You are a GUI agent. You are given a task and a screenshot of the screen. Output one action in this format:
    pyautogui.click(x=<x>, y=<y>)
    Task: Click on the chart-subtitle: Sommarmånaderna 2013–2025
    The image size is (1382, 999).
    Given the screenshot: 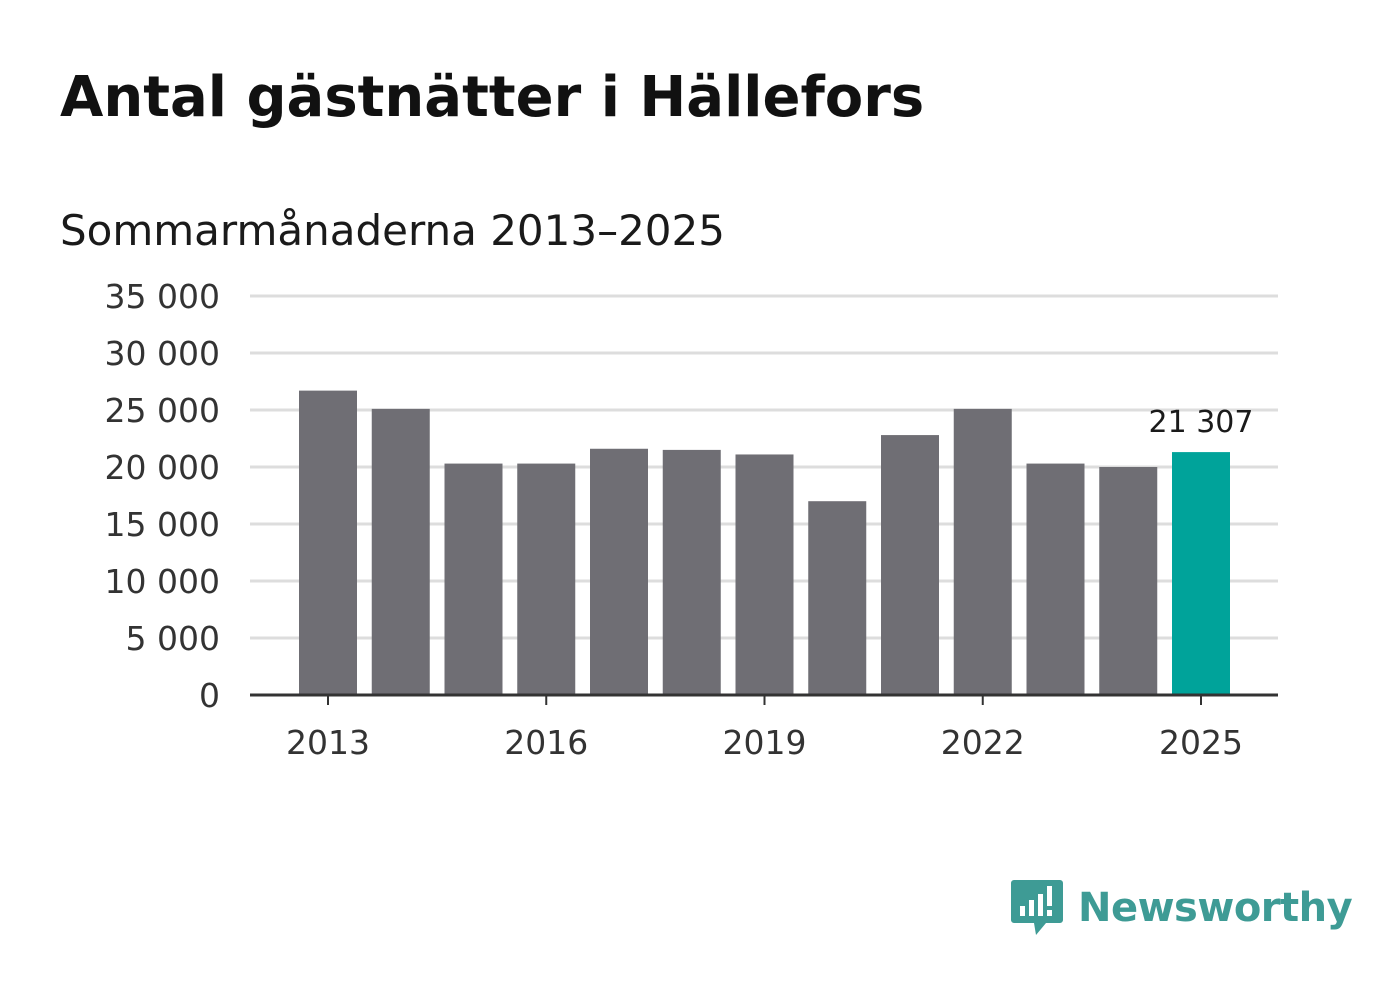 What is the action you would take?
    pyautogui.click(x=392, y=230)
    